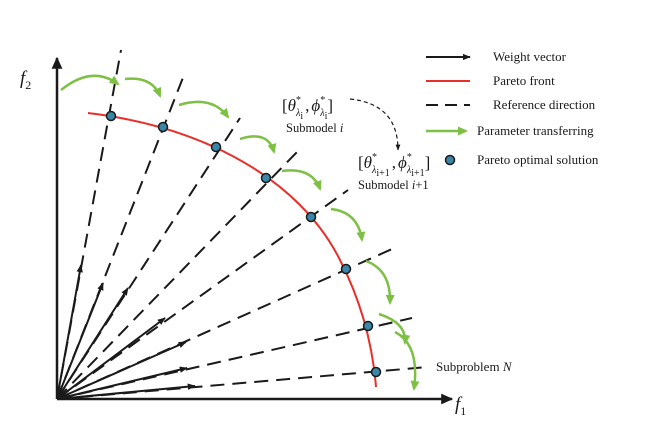 The image size is (651, 431). Describe the element at coordinates (393, 185) in the screenshot. I see `submodel-i-plus-1-caption: Submodel i+1` at that location.